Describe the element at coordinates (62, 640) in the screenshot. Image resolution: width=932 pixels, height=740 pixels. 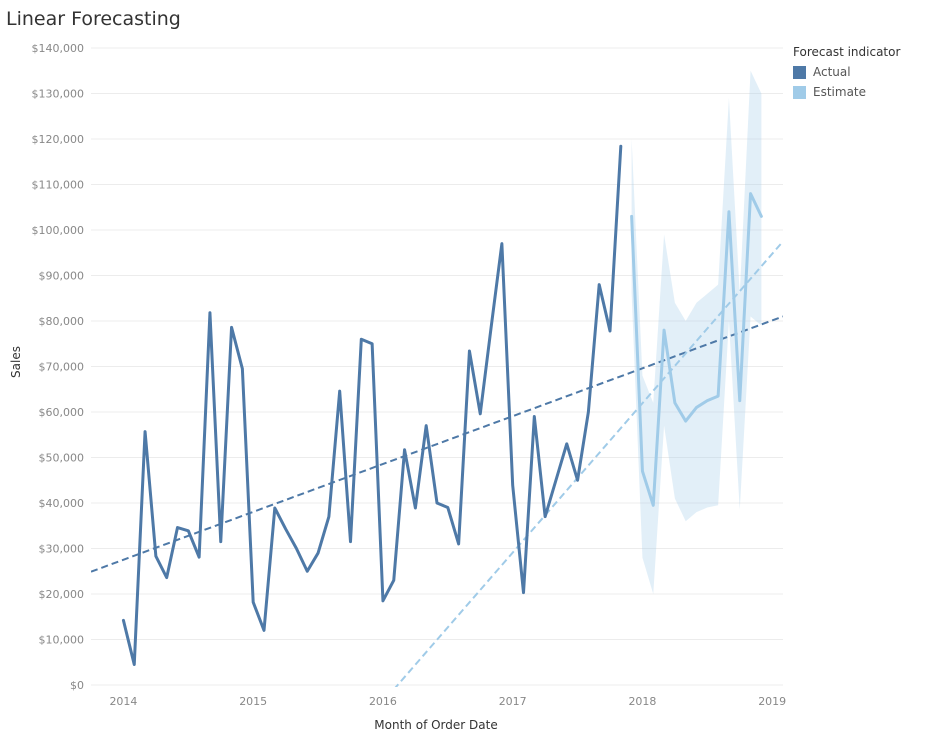
I see `y-tick-label: $10,000` at that location.